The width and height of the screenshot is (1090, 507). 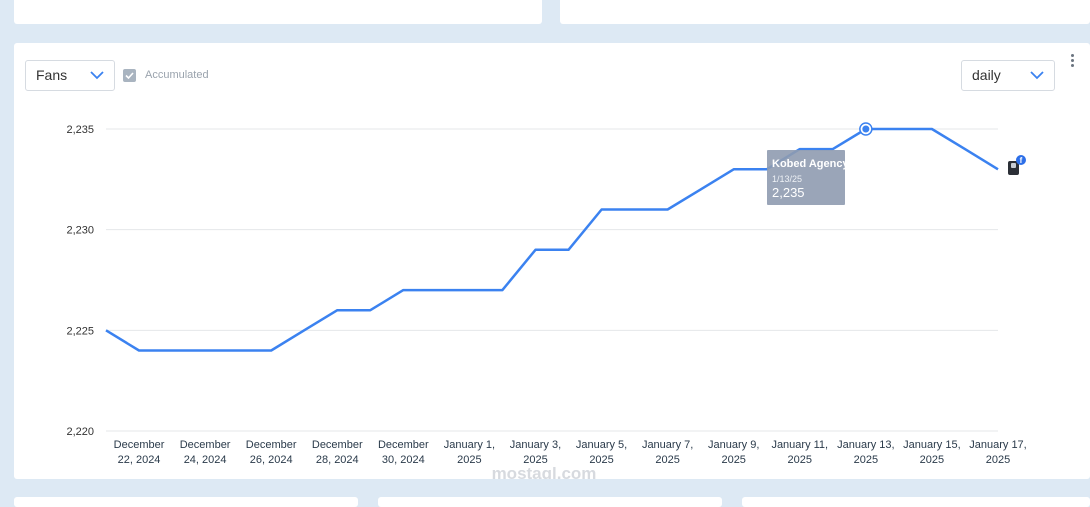 What do you see at coordinates (799, 452) in the screenshot?
I see `x-tick-label: January 11, 2025` at bounding box center [799, 452].